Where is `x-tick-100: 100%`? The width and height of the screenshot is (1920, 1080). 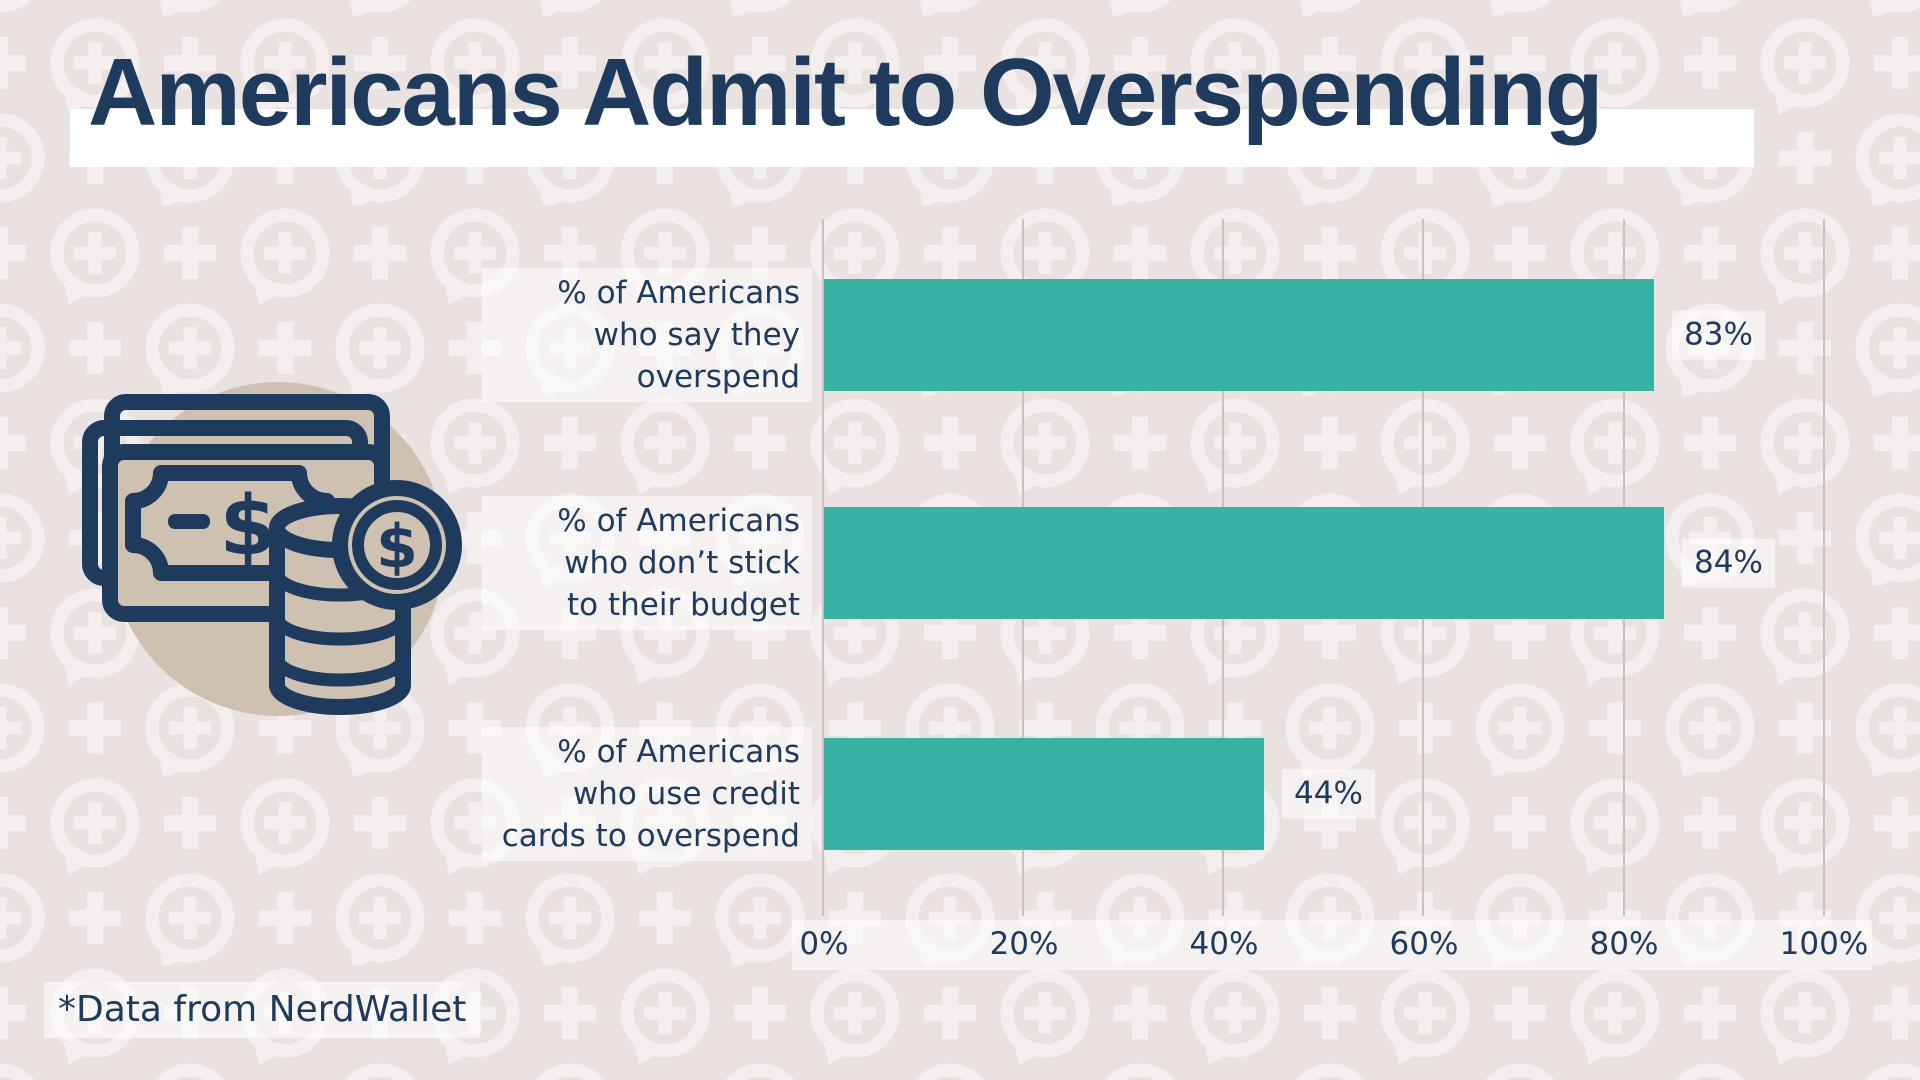 x-tick-100: 100% is located at coordinates (1824, 944).